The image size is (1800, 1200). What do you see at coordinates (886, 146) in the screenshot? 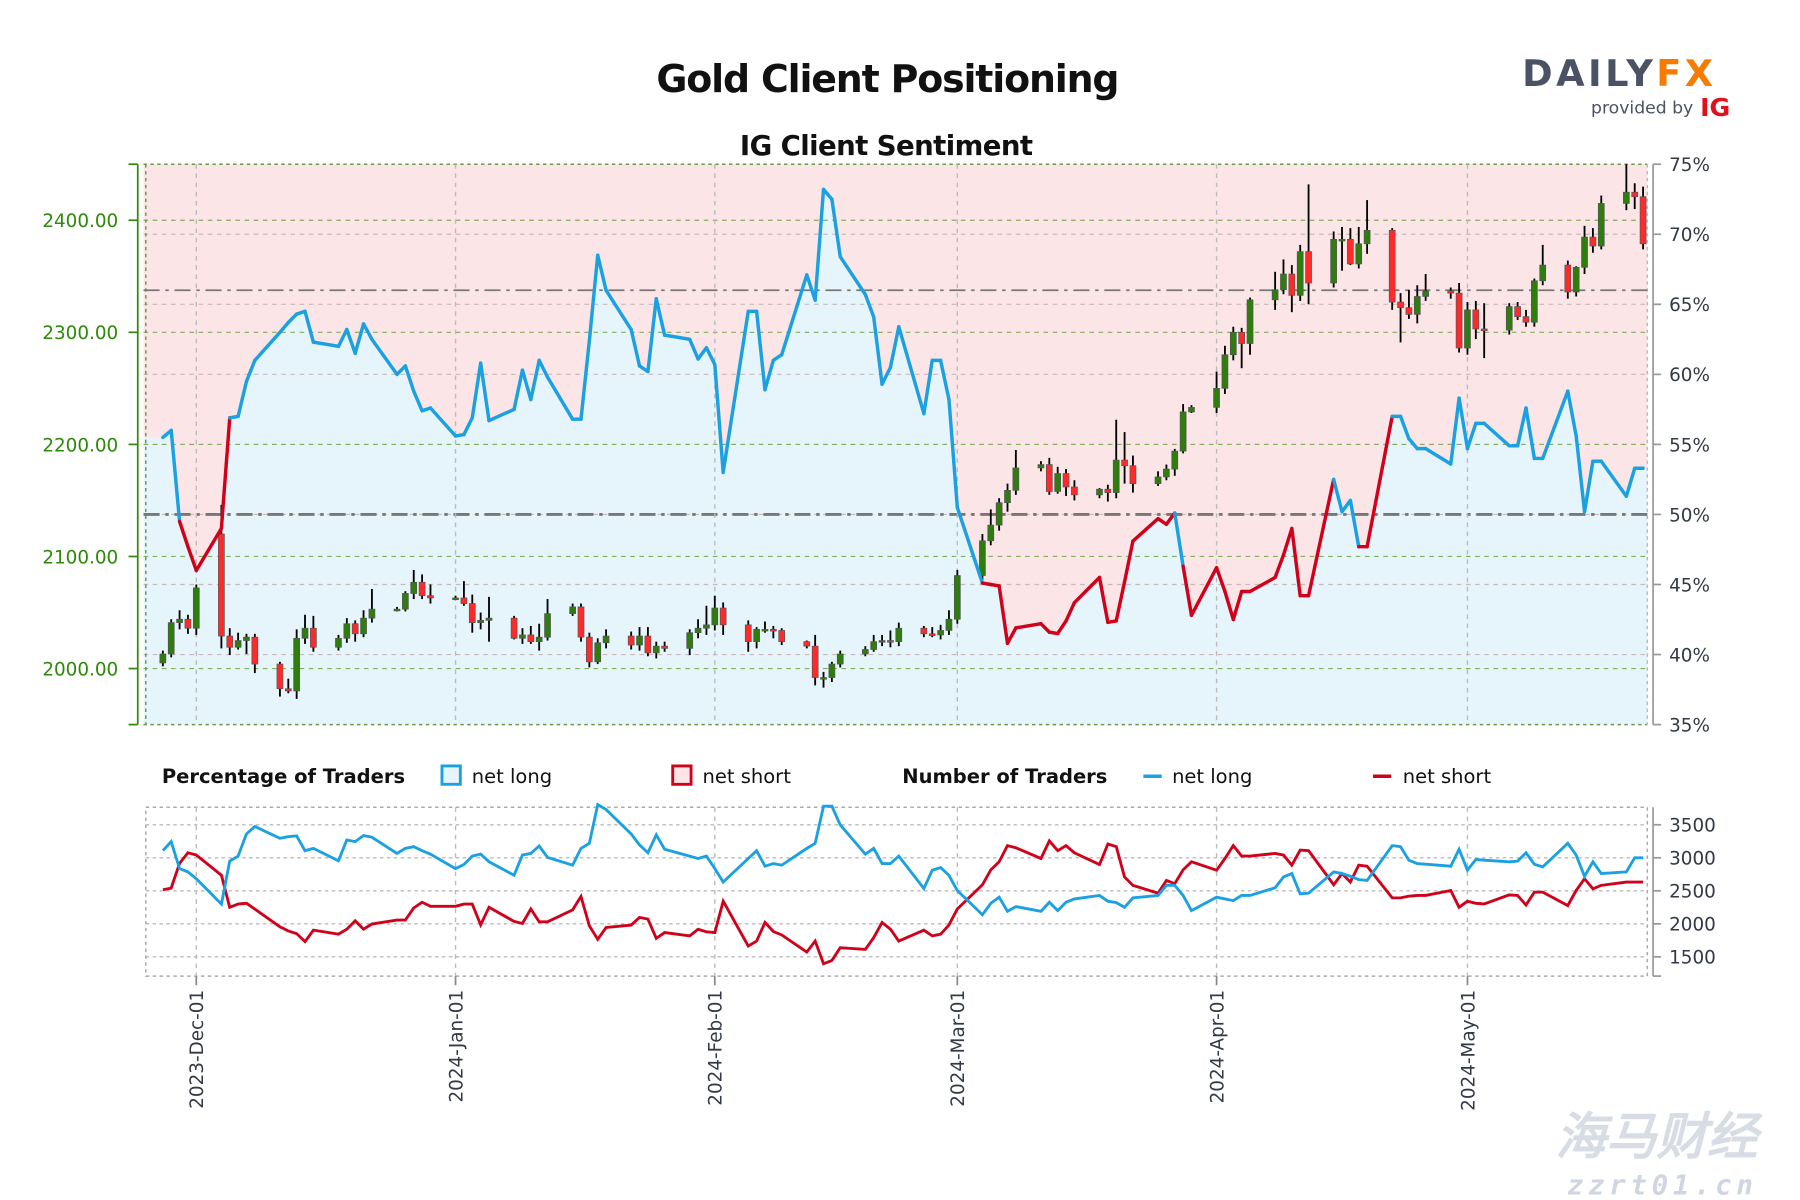
I see `chart-subtitle: IG Client Sentiment` at bounding box center [886, 146].